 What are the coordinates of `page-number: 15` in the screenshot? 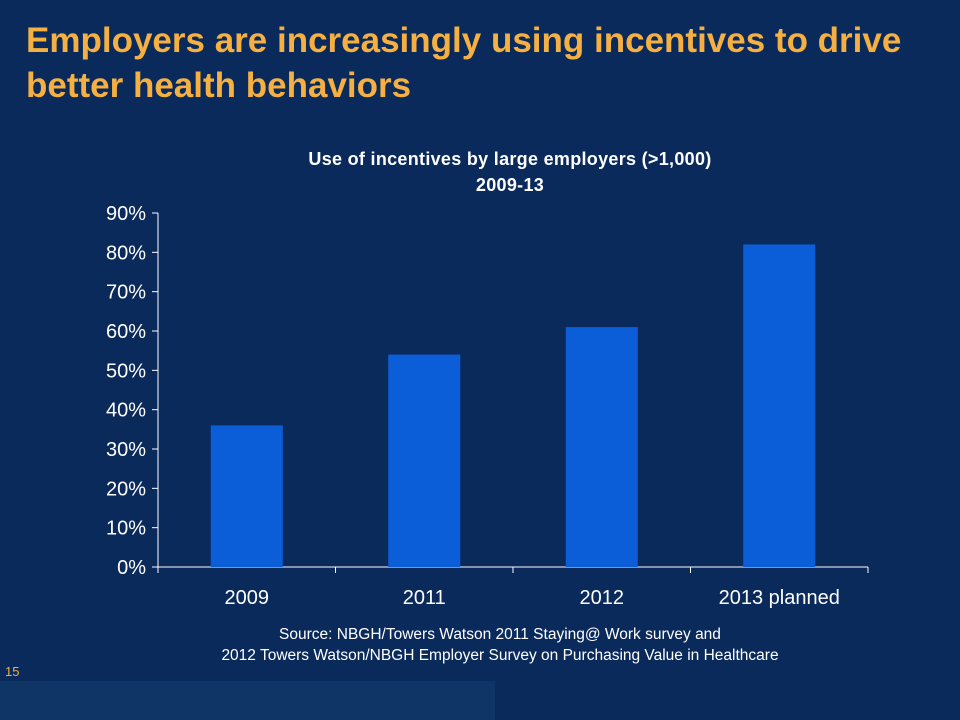 It's located at (12, 671).